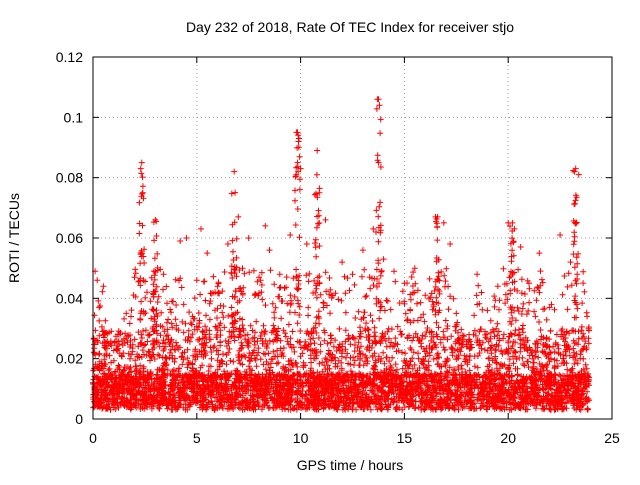  Describe the element at coordinates (69, 238) in the screenshot. I see `y-tick-label: 0.06` at that location.